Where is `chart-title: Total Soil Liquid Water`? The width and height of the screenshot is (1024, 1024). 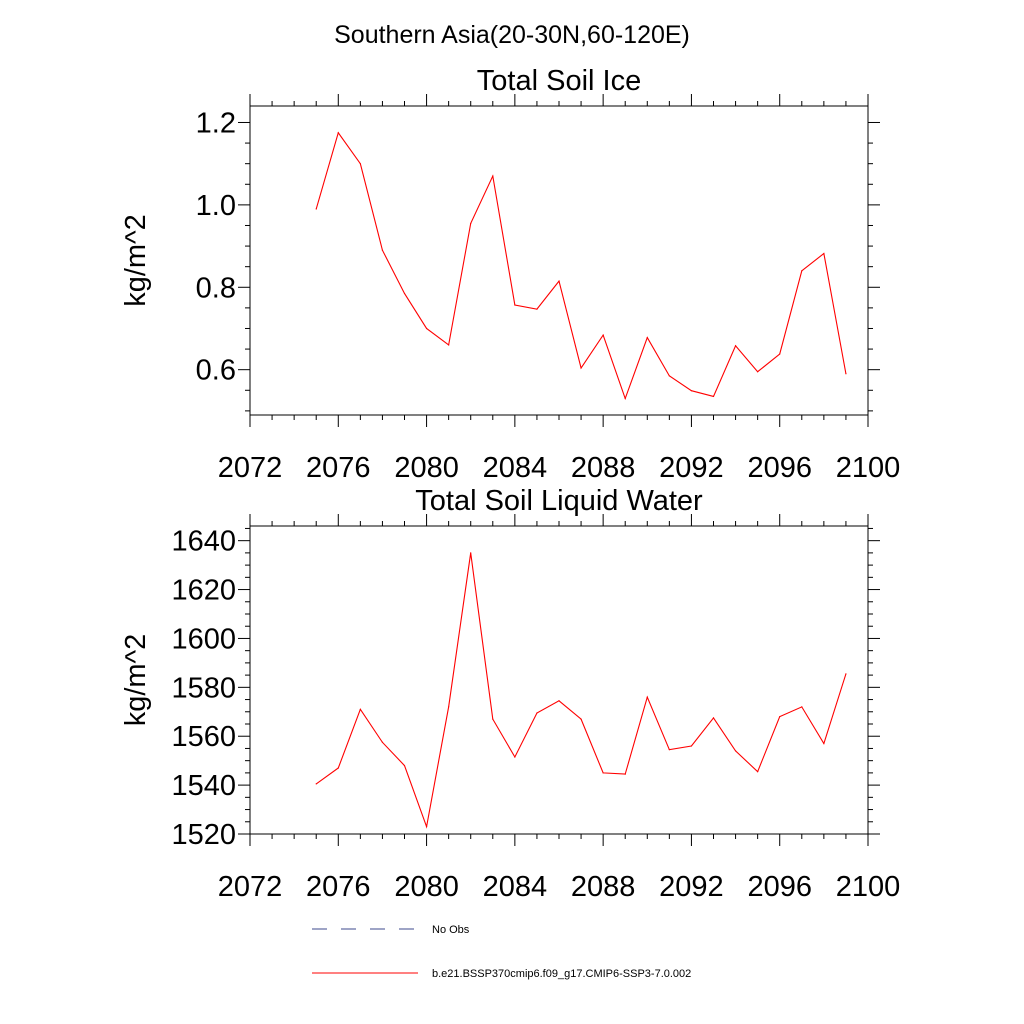 chart-title: Total Soil Liquid Water is located at coordinates (559, 501).